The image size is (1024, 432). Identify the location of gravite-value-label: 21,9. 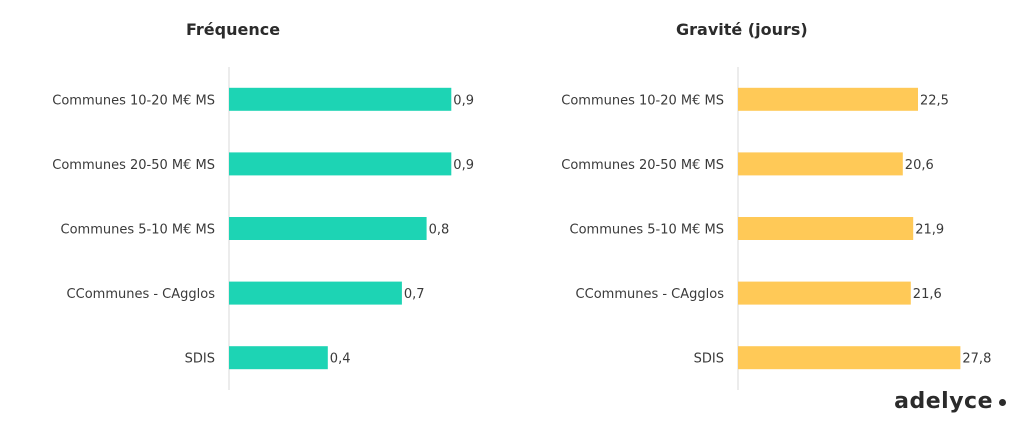
(929, 230).